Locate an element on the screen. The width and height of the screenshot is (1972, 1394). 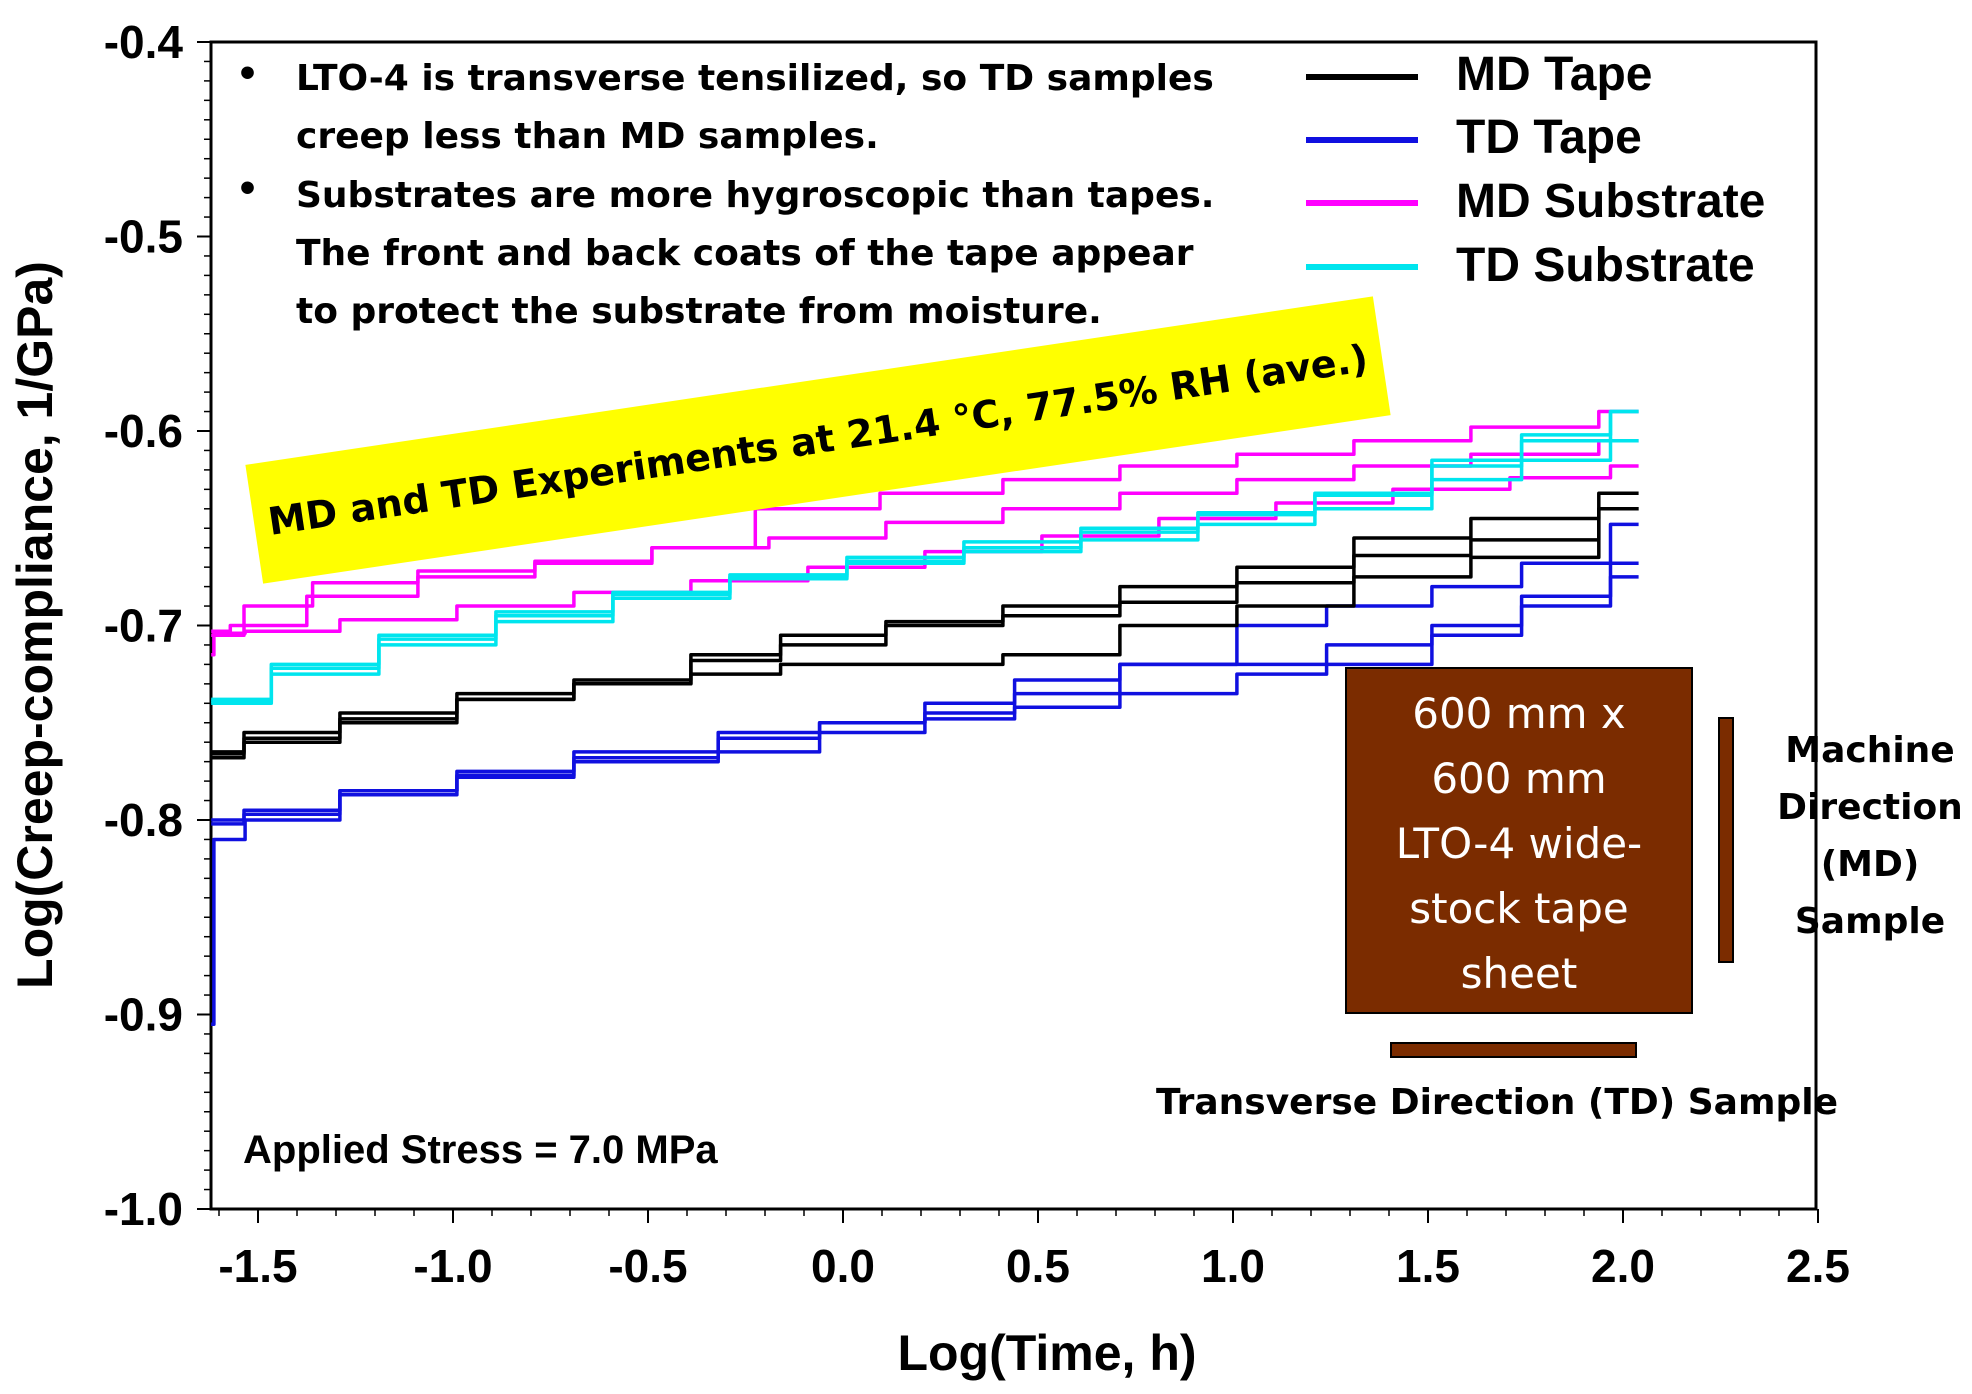
y-tick-label: -0.7 is located at coordinates (143, 626).